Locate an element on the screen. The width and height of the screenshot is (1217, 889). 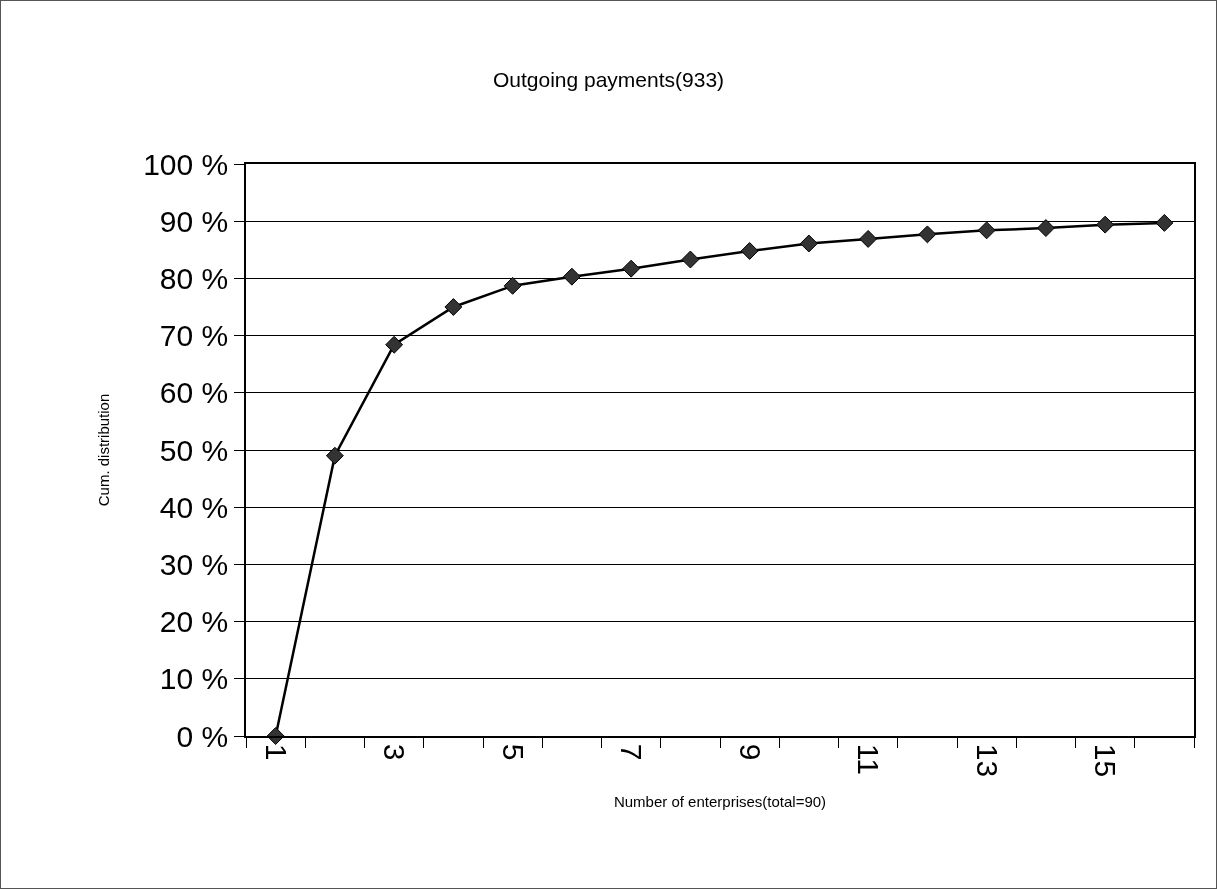
y-tick-label: 0 % is located at coordinates (202, 736).